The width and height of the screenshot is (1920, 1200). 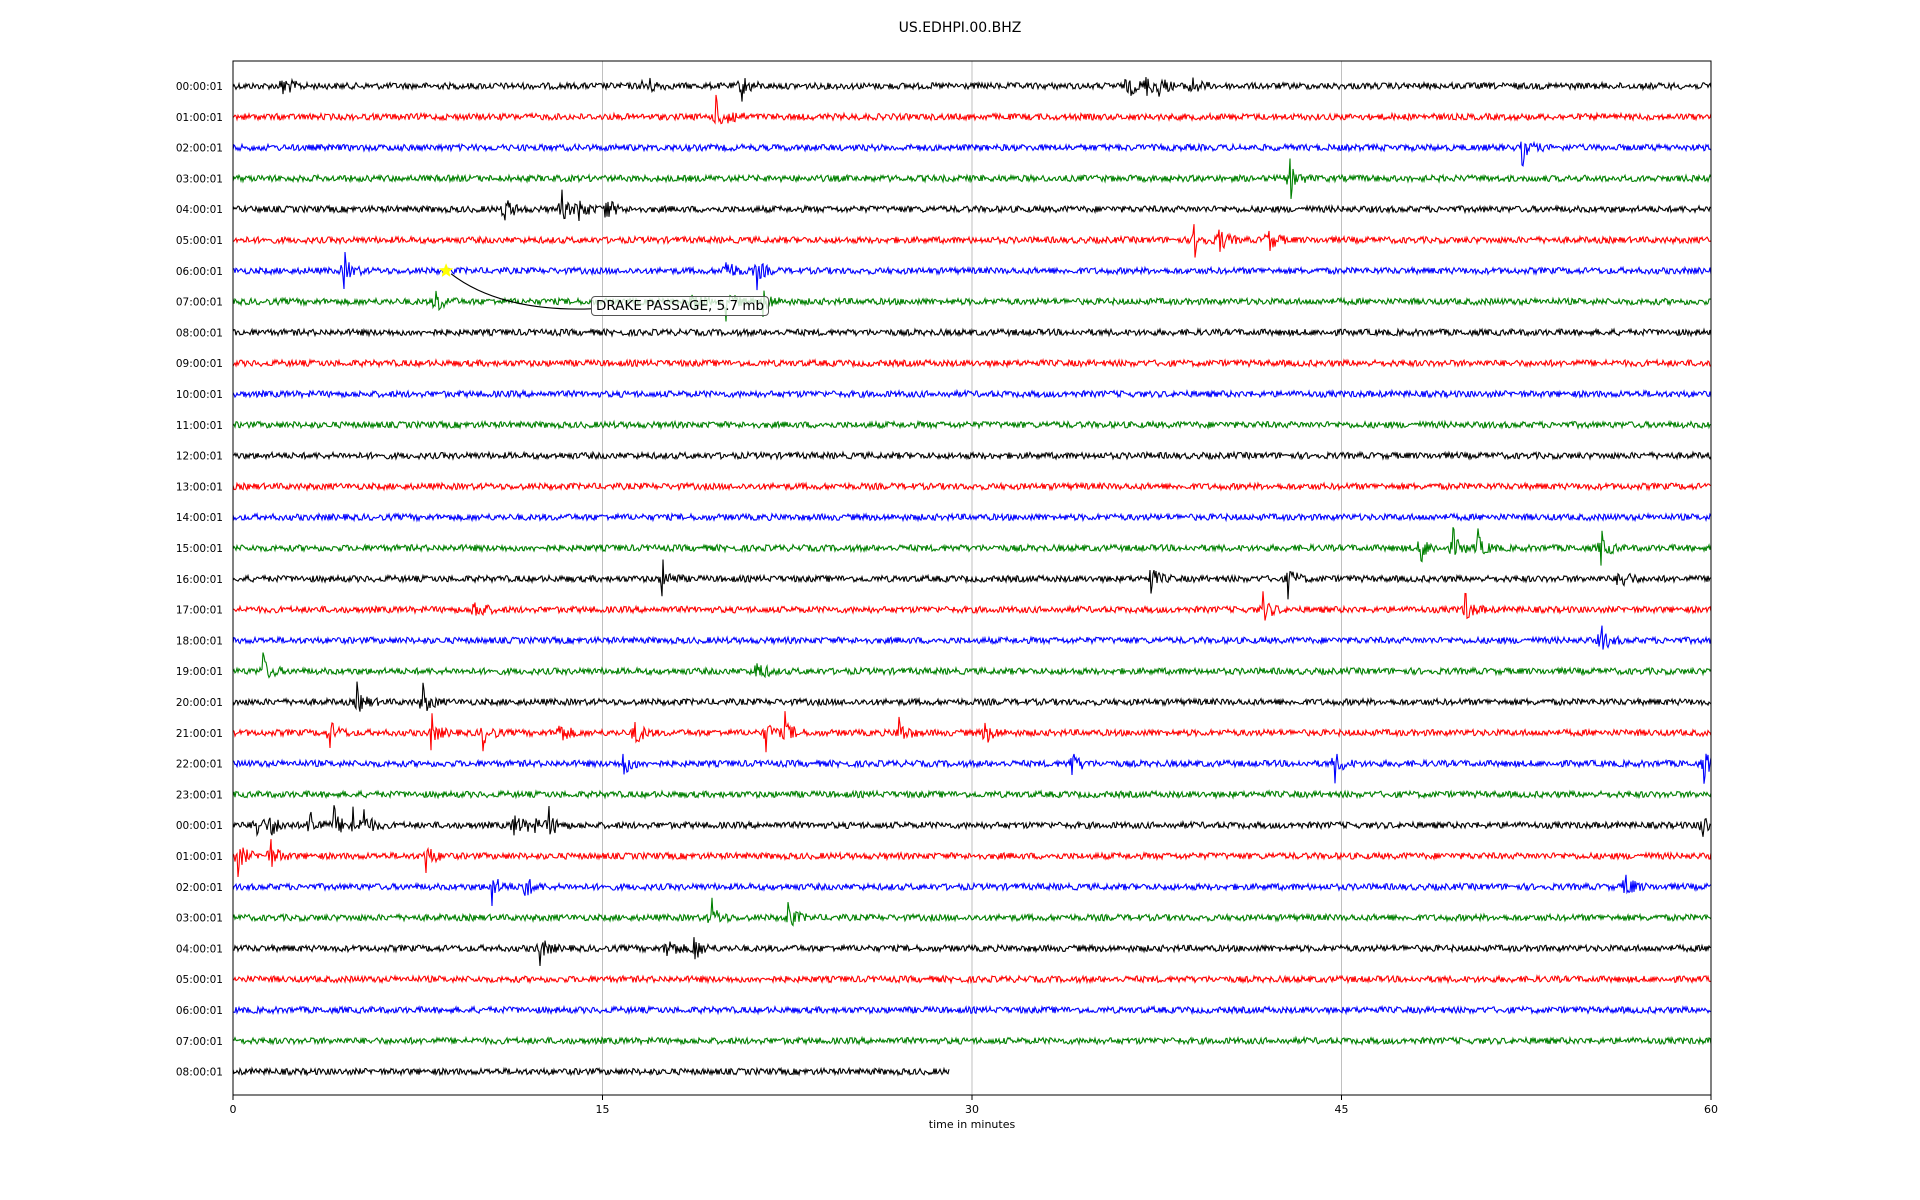 What do you see at coordinates (199, 487) in the screenshot?
I see `row-time-label: 13:00:01` at bounding box center [199, 487].